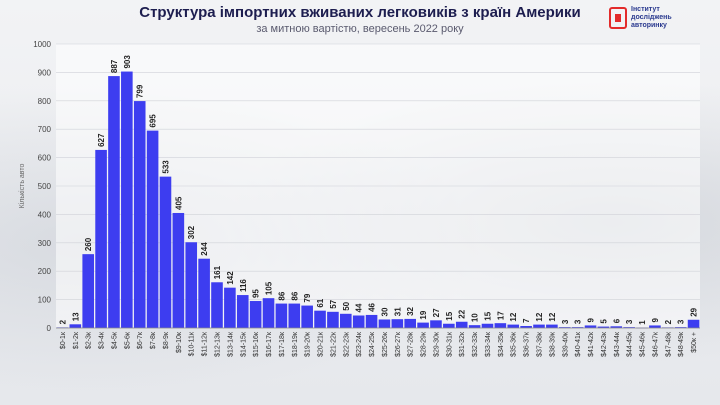 This screenshot has height=405, width=720. I want to click on x-tick-label: $1-2к, so click(76, 340).